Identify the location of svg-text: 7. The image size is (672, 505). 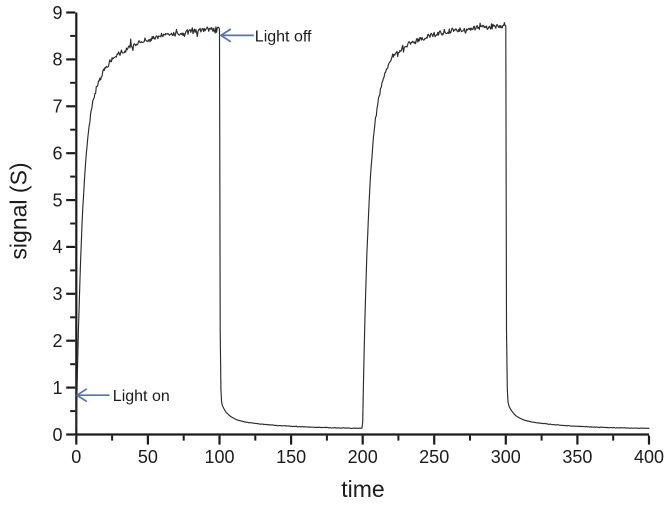
(57, 107).